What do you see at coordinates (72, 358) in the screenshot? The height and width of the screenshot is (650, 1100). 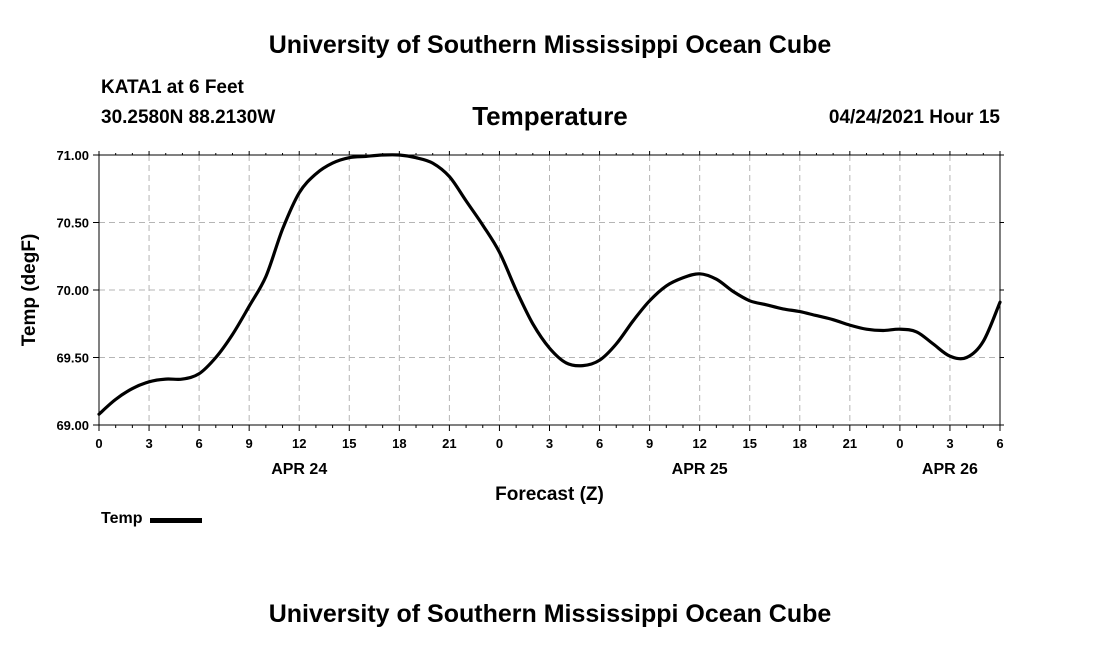 I see `y-tick-label: 69.50` at bounding box center [72, 358].